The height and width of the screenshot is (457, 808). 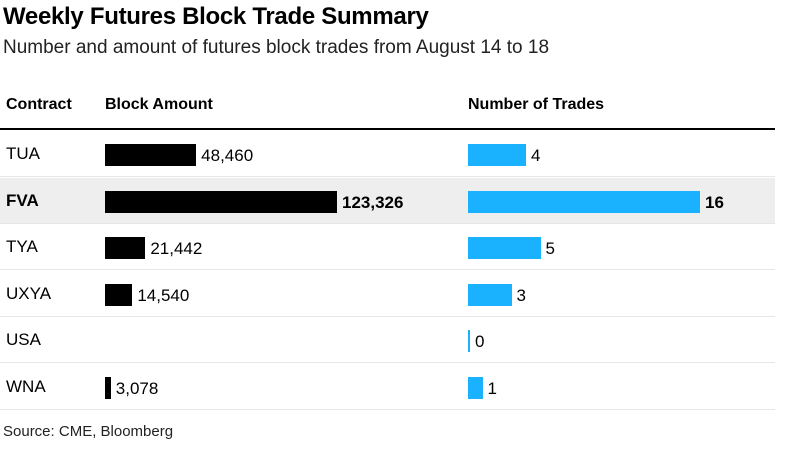 I want to click on contract-label: WNA, so click(x=26, y=386).